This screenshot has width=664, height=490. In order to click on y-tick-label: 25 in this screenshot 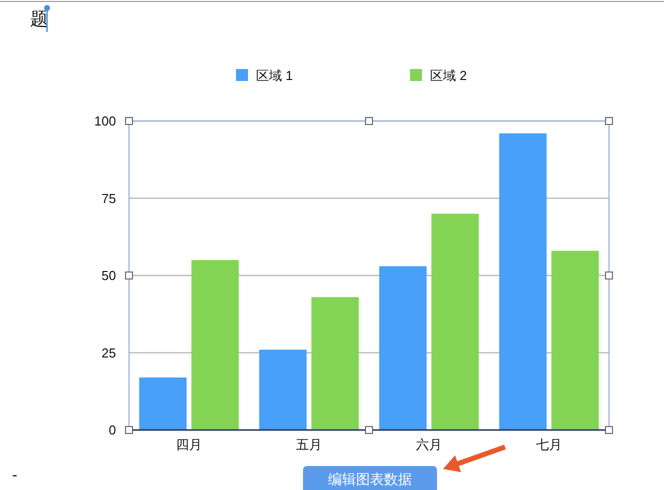, I will do `click(109, 352)`.